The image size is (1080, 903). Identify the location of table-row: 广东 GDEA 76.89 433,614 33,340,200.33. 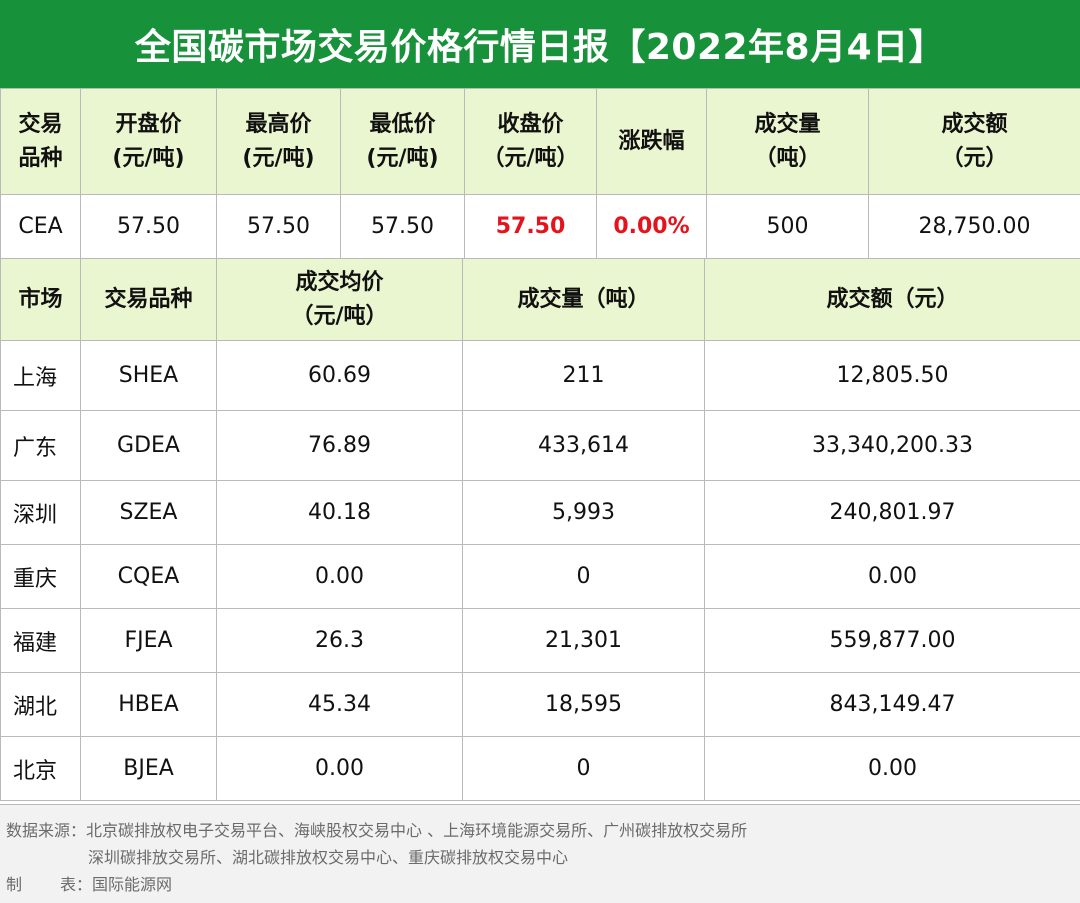
(540, 445).